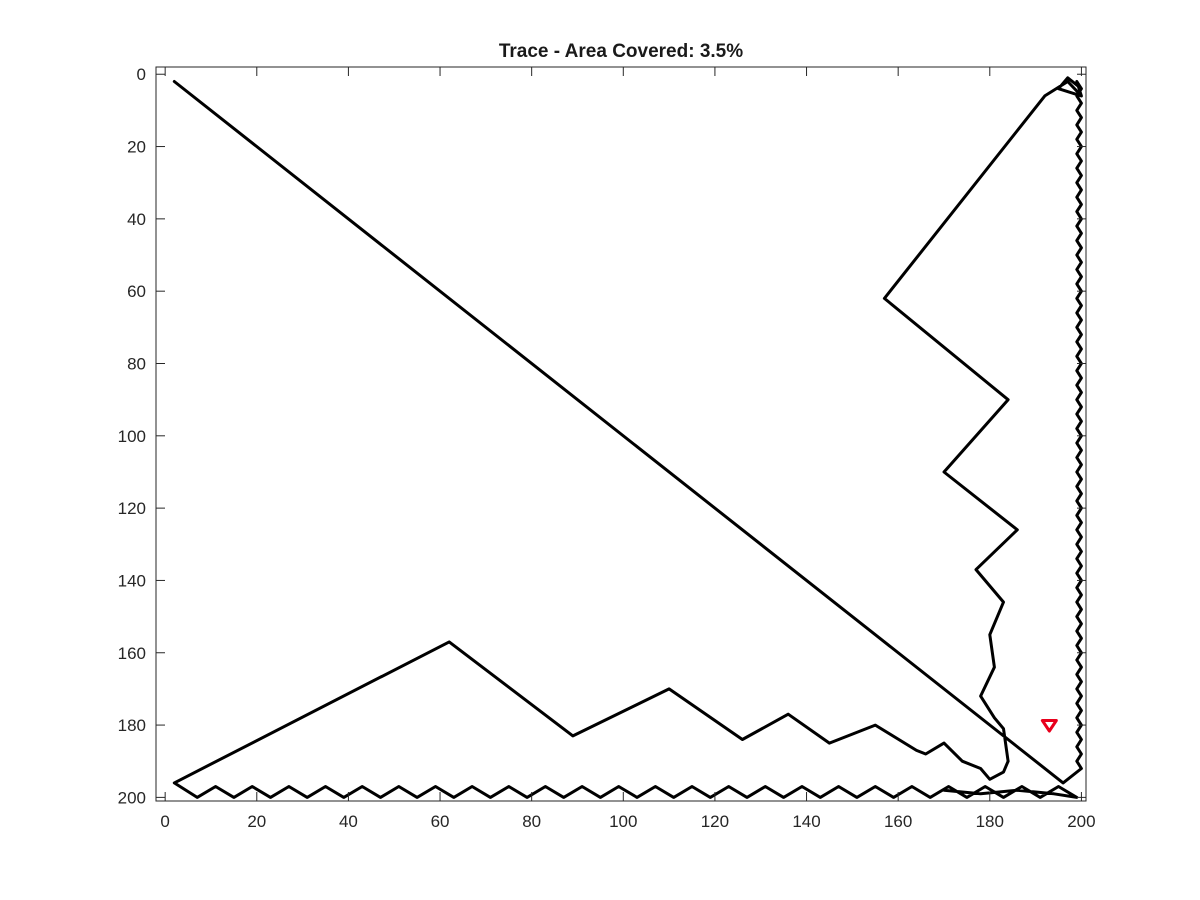 Image resolution: width=1200 pixels, height=900 pixels. What do you see at coordinates (132, 797) in the screenshot?
I see `y-tick-label: 200` at bounding box center [132, 797].